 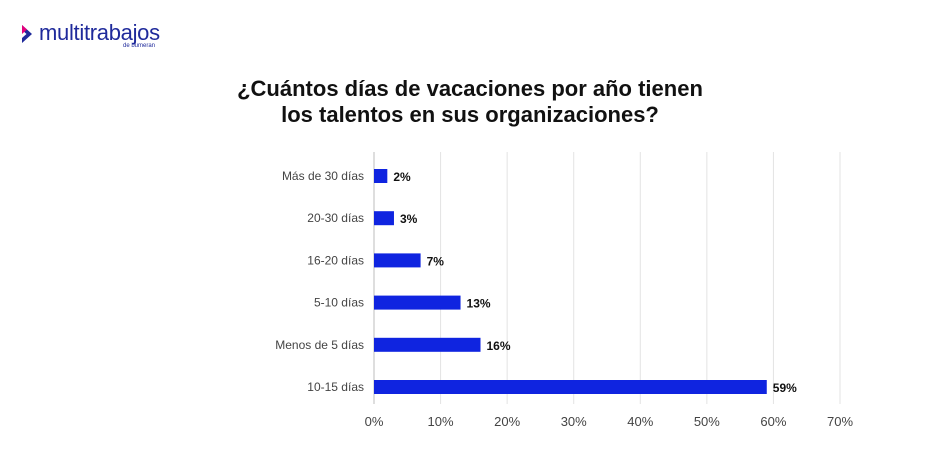 What do you see at coordinates (139, 46) in the screenshot?
I see `brand-subtitle: de bumeran` at bounding box center [139, 46].